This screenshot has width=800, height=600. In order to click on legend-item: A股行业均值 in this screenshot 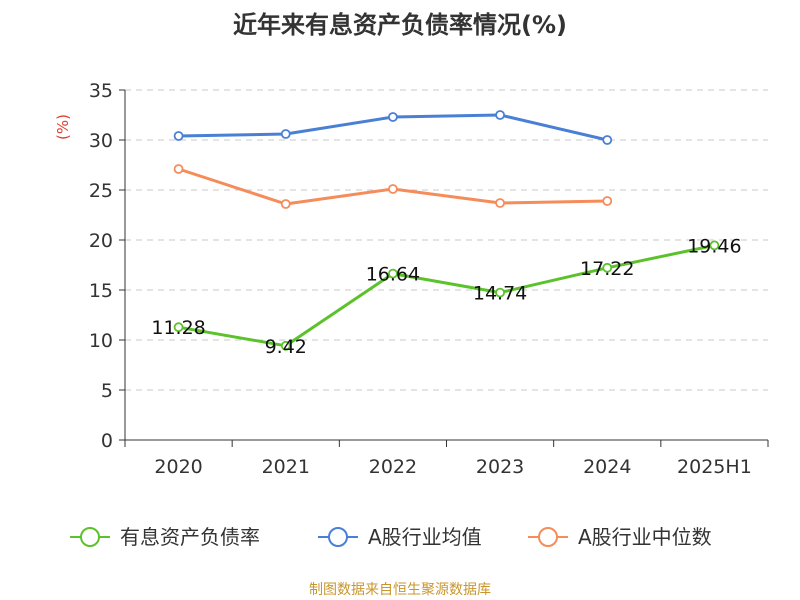, I will do `click(400, 537)`.